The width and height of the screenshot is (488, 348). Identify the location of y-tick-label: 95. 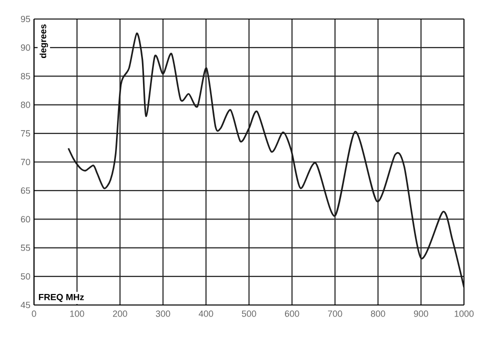
(25, 19).